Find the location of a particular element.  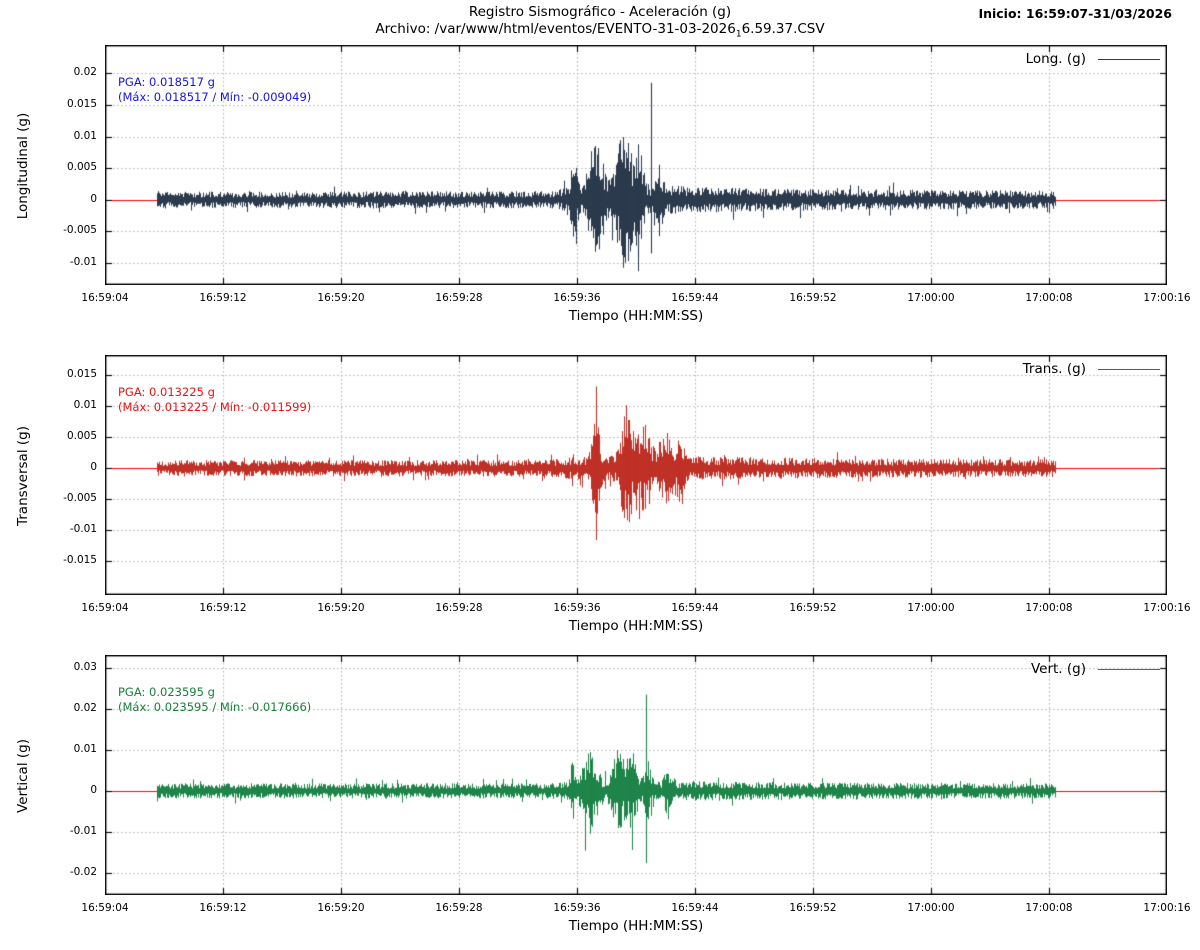

legend-vertical: Vert. (g) is located at coordinates (1095, 669).